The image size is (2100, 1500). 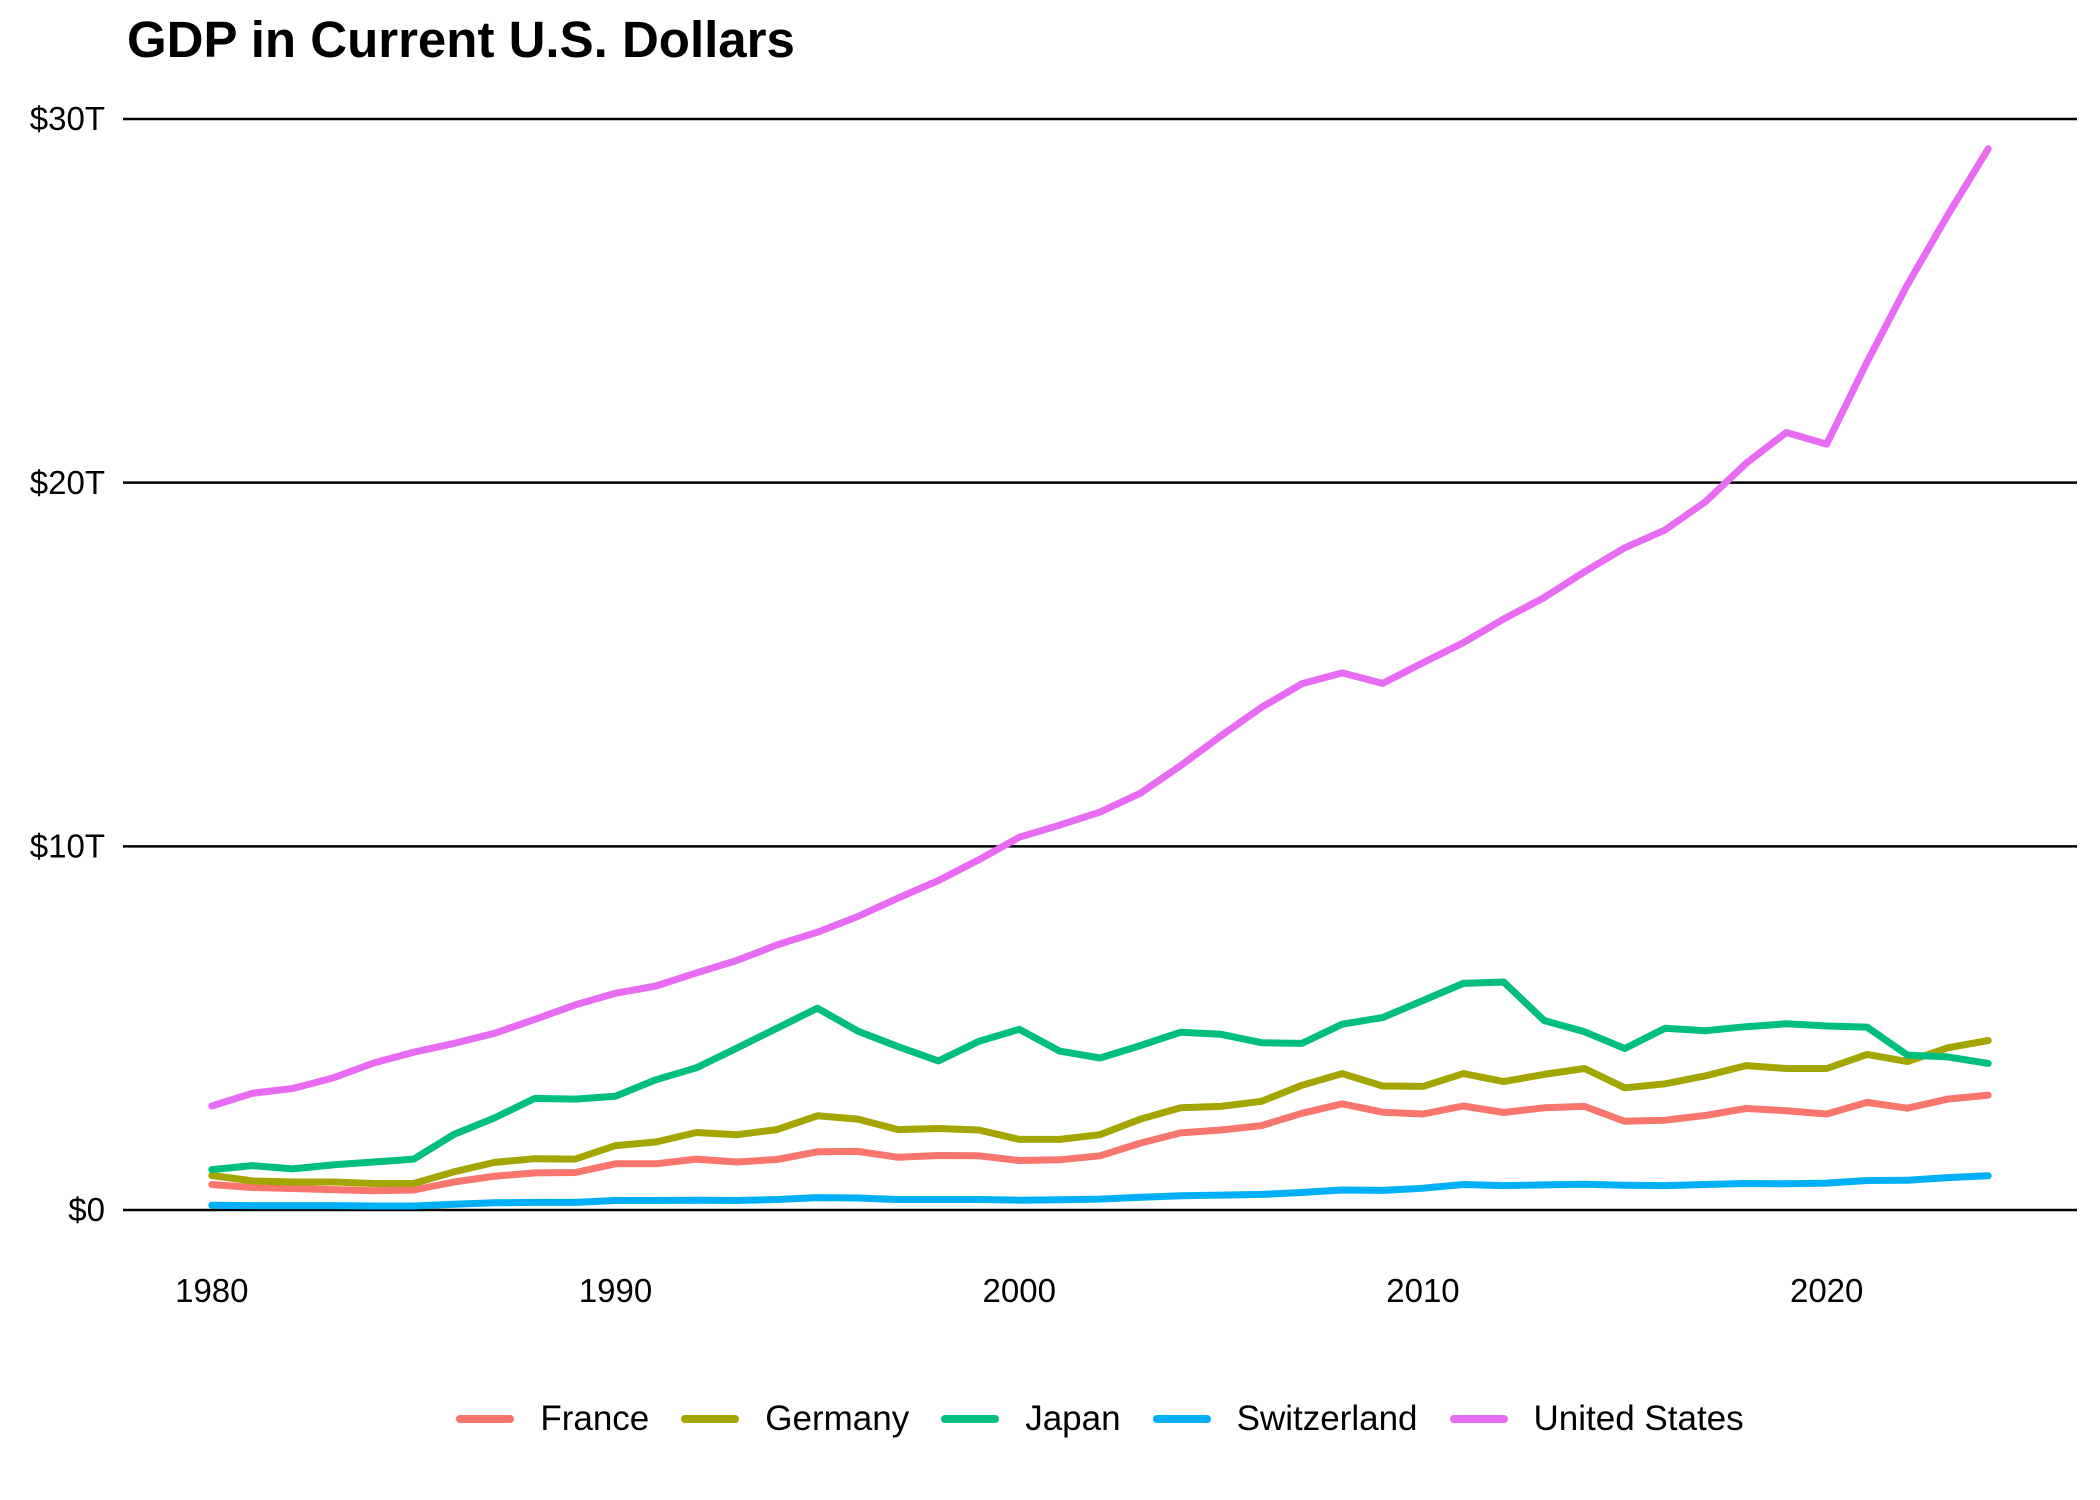 I want to click on y-tick-label-10t: $10T, so click(x=67, y=846).